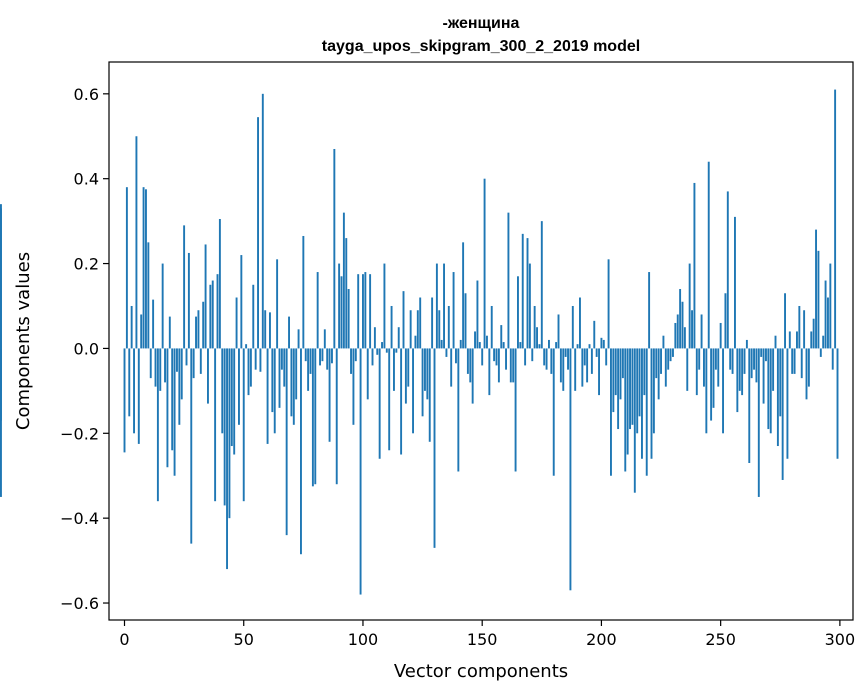  What do you see at coordinates (363, 639) in the screenshot?
I see `x-tick-label: 100` at bounding box center [363, 639].